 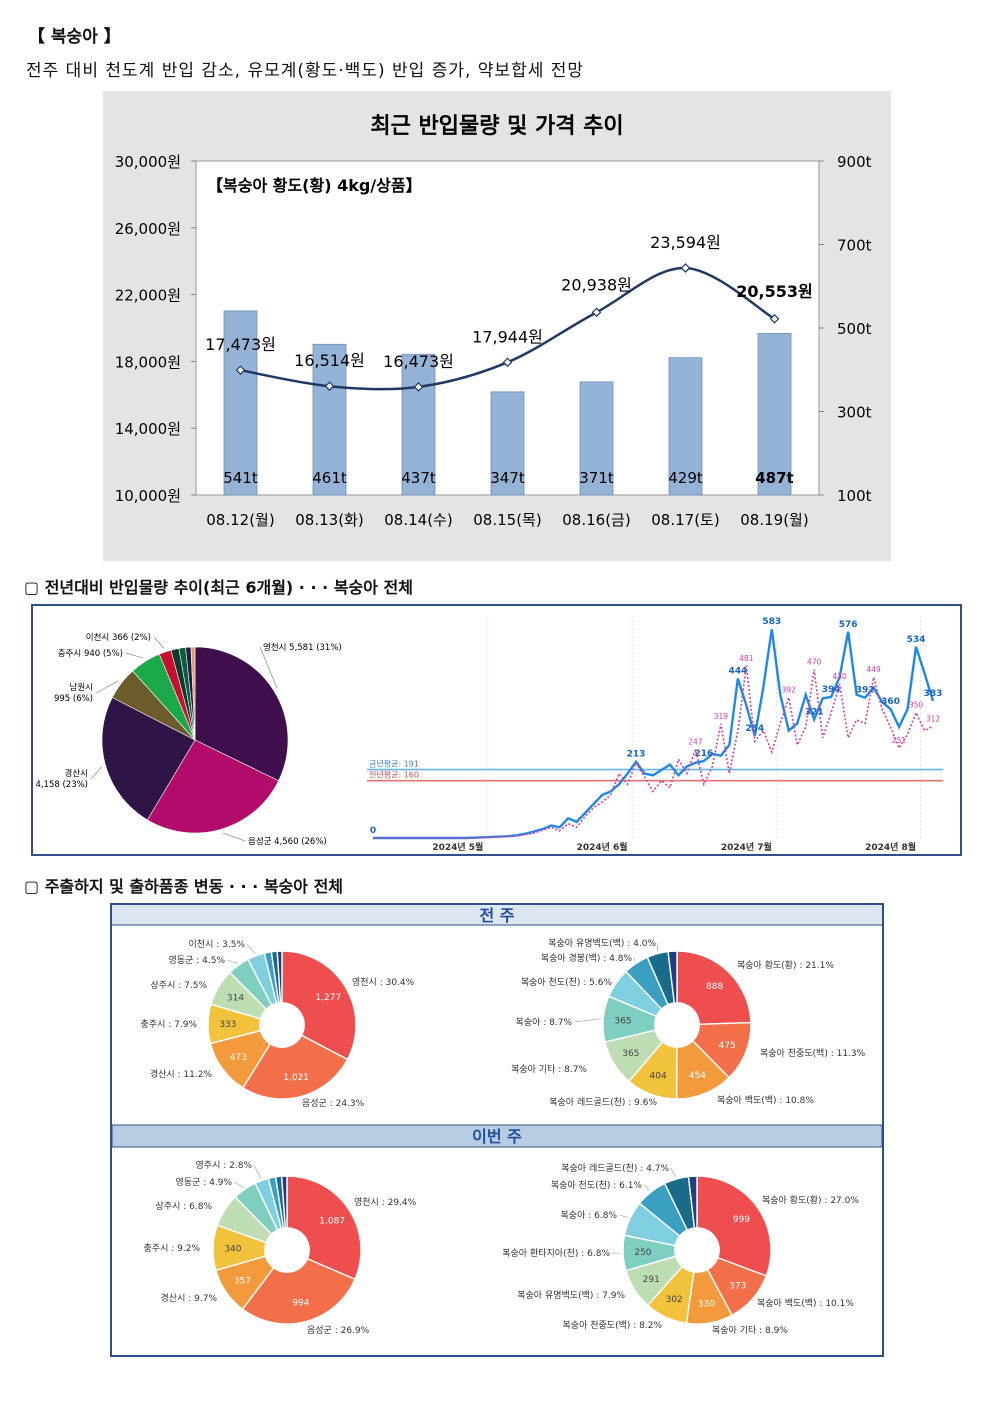 What do you see at coordinates (765, 1100) in the screenshot?
I see `donut-category-label: 복숭아 백도(백) : 10.8%` at bounding box center [765, 1100].